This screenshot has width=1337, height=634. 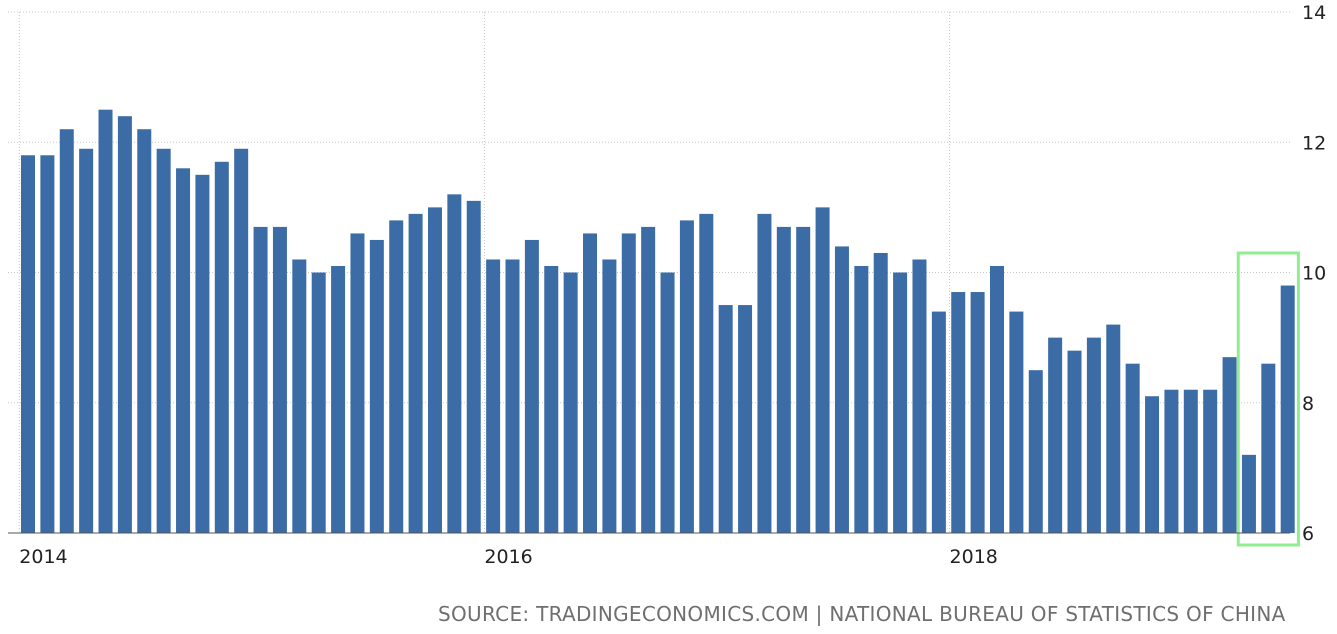 What do you see at coordinates (974, 557) in the screenshot?
I see `x-tick-label: 2018` at bounding box center [974, 557].